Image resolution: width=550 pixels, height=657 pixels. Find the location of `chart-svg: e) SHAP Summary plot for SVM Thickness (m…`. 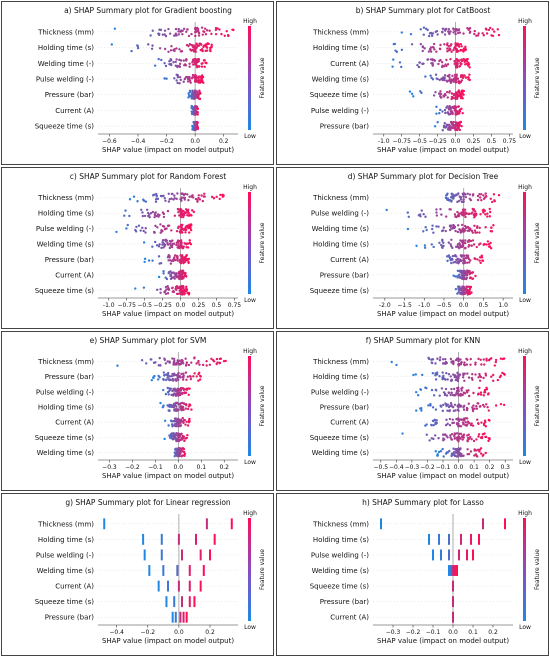

chart-svg: e) SHAP Summary plot for SVM Thickness (m… is located at coordinates (150, 408).